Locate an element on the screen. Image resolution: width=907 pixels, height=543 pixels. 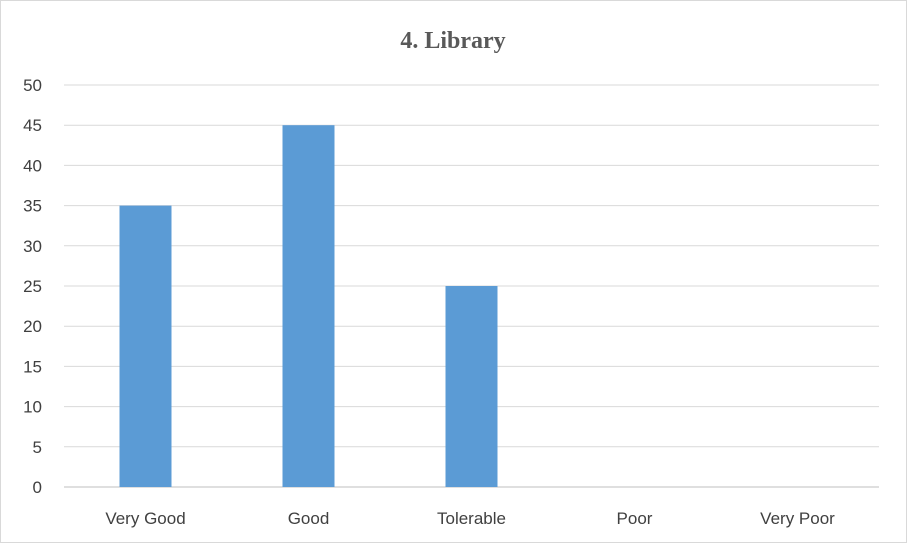
bar-tolerable is located at coordinates (471, 386).